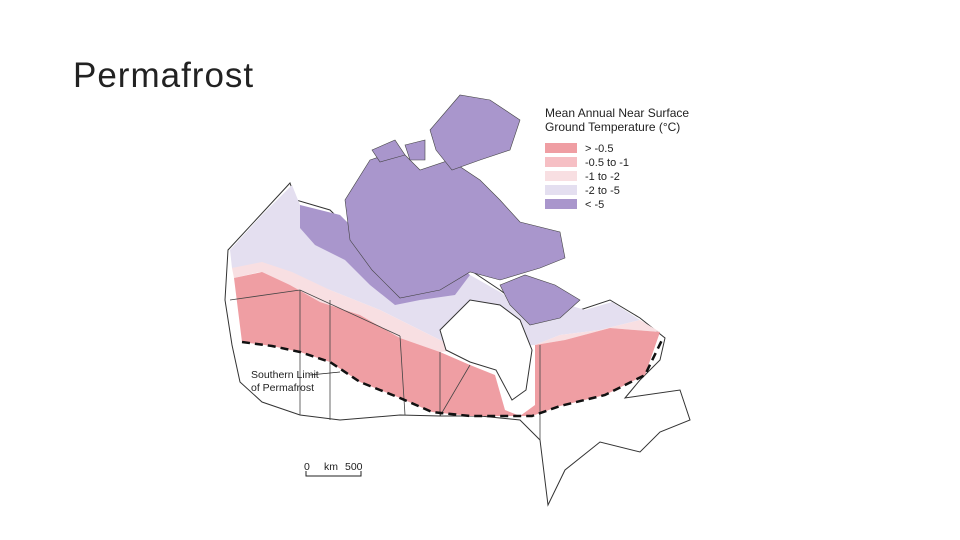 The width and height of the screenshot is (960, 540). I want to click on legend-label: < -5, so click(594, 205).